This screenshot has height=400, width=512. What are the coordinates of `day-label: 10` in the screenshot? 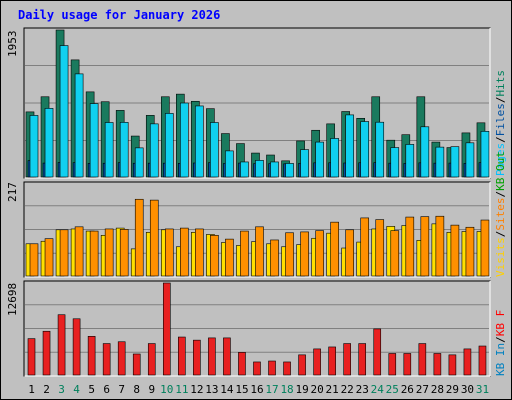 It's located at (166, 389).